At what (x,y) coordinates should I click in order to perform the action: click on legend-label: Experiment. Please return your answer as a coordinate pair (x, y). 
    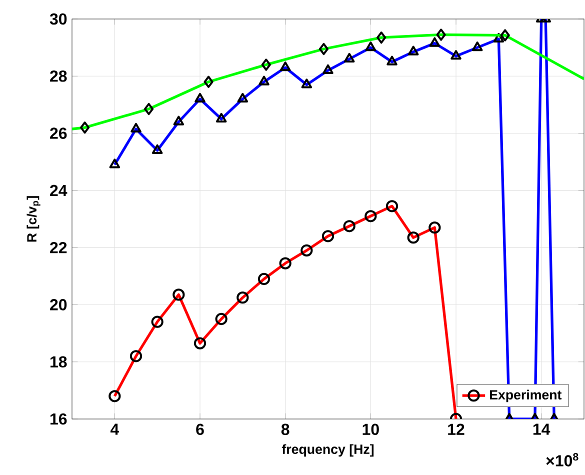
    Looking at the image, I should click on (526, 396).